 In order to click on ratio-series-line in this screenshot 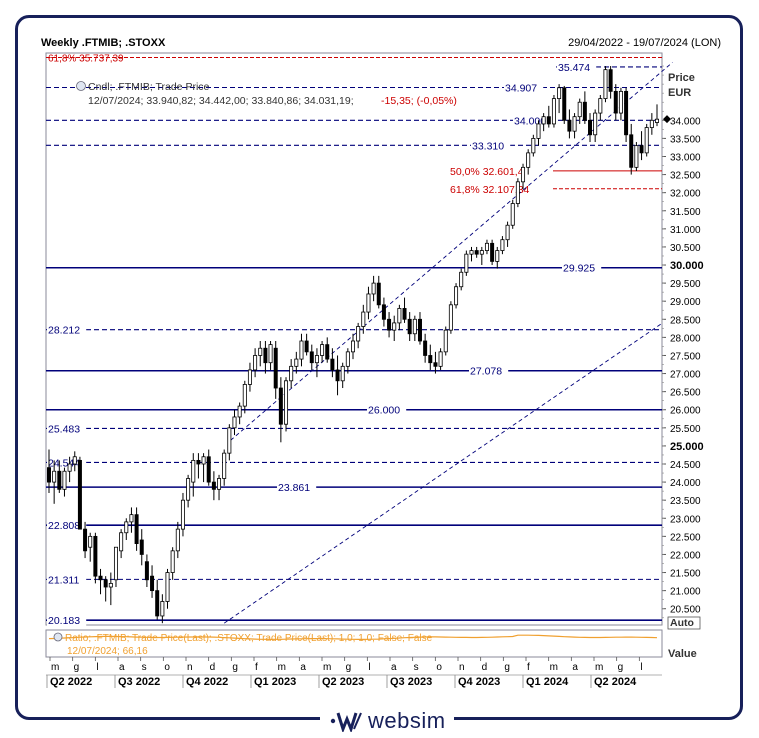, I will do `click(353, 637)`.